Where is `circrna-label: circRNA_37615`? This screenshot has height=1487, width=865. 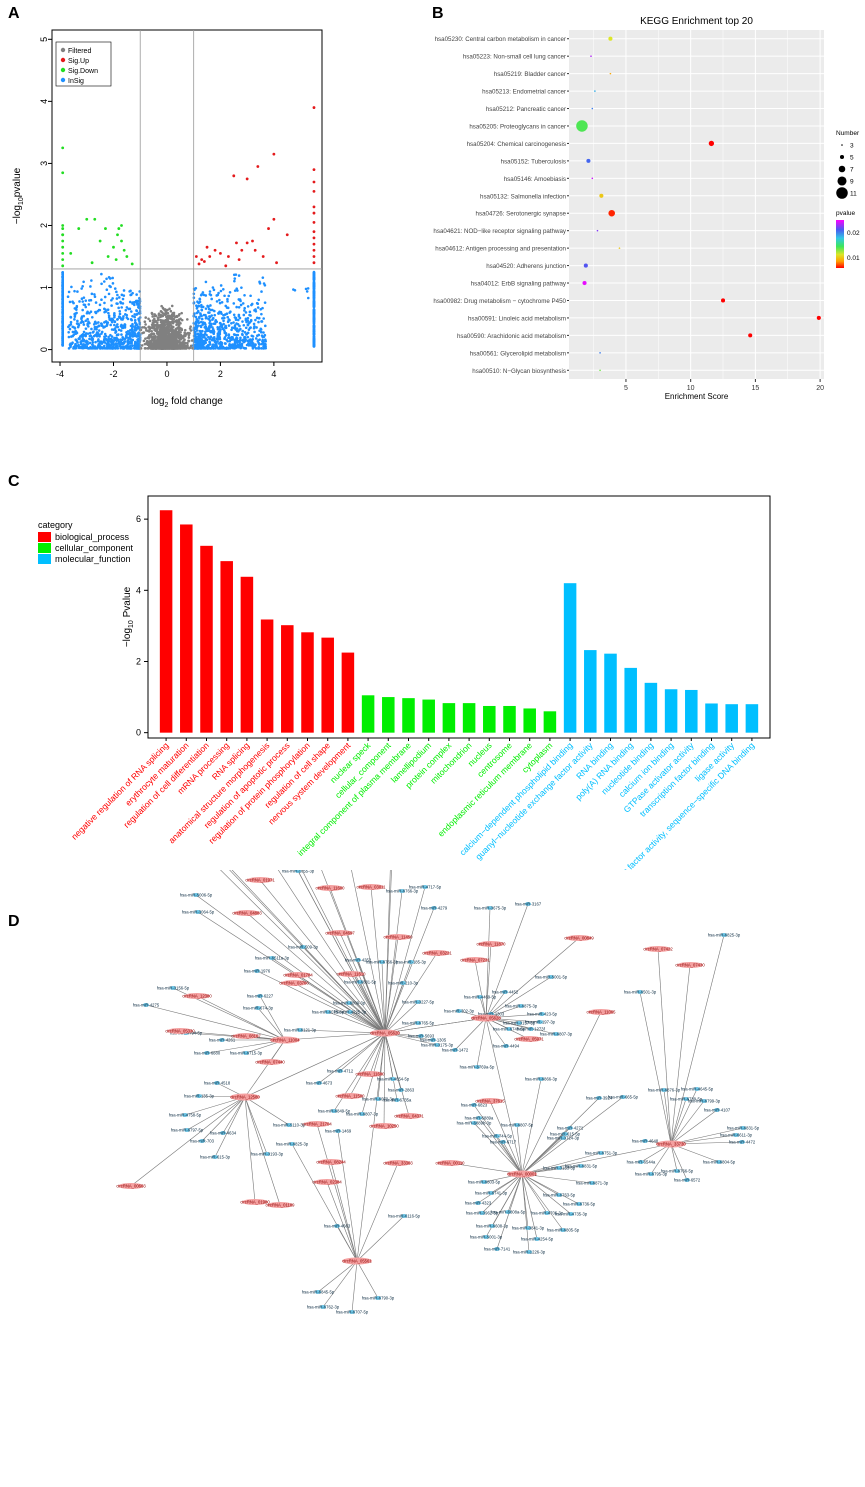
circrna-label: circRNA_37615 is located at coordinates (490, 1101).